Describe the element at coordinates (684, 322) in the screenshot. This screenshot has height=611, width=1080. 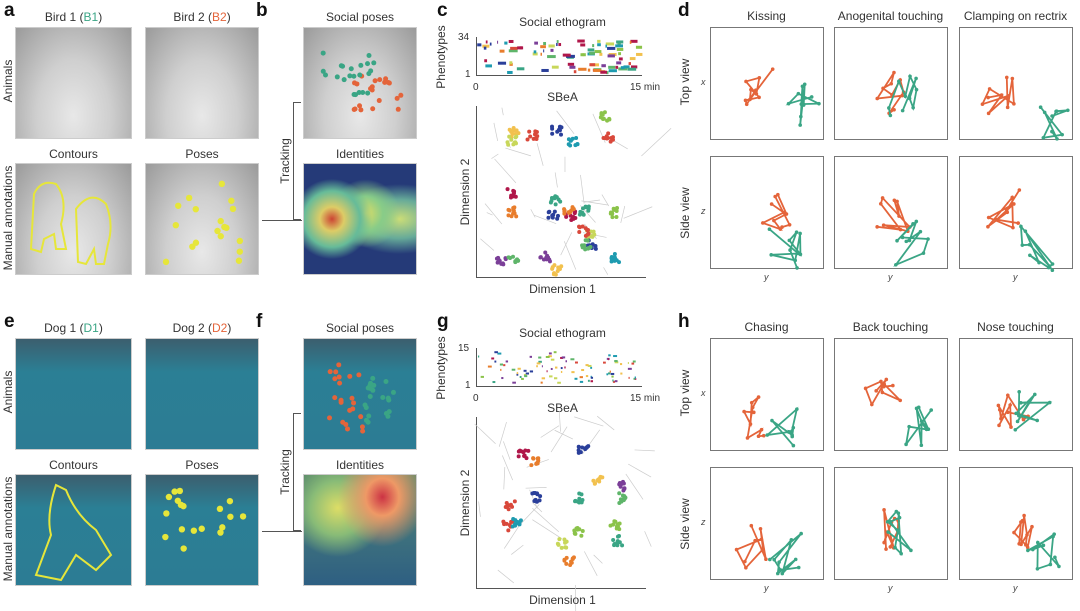
I see `panel-label: h` at that location.